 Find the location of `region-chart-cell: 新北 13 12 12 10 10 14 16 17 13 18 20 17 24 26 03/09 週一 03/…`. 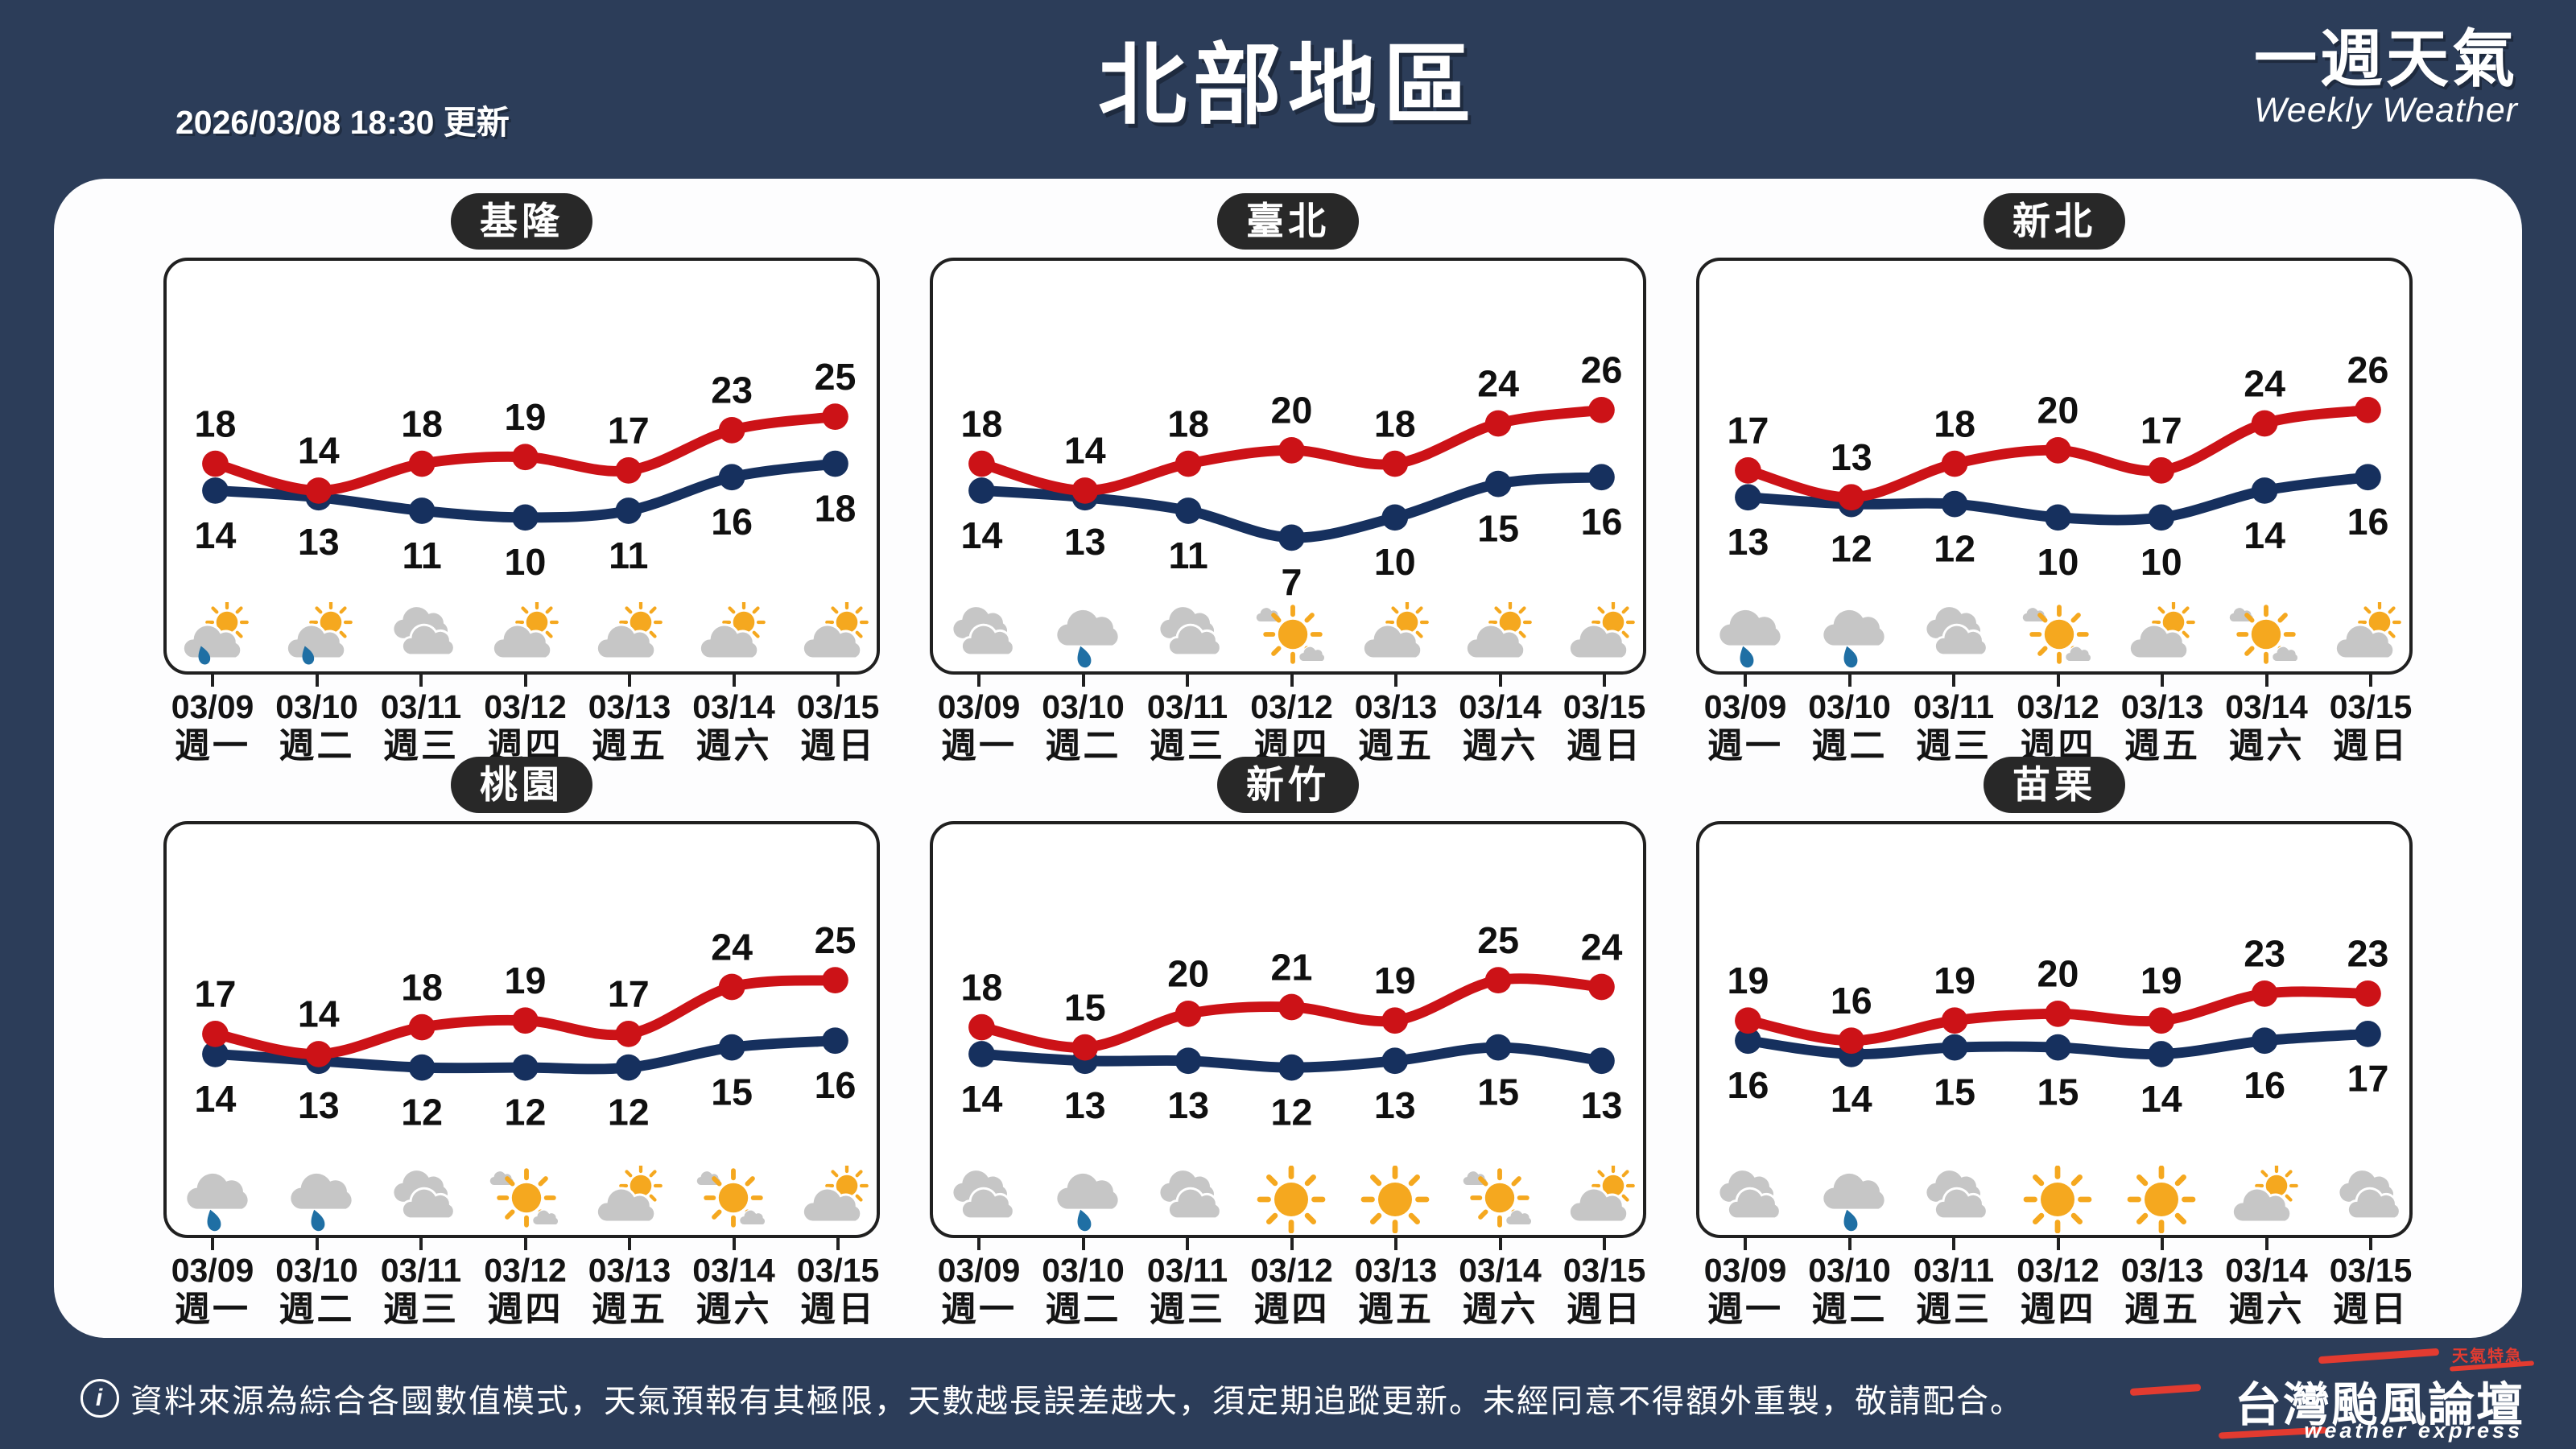

region-chart-cell: 新北 13 12 12 10 10 14 16 17 13 18 20 17 24 26 03/09 週一 03/… is located at coordinates (2054, 479).